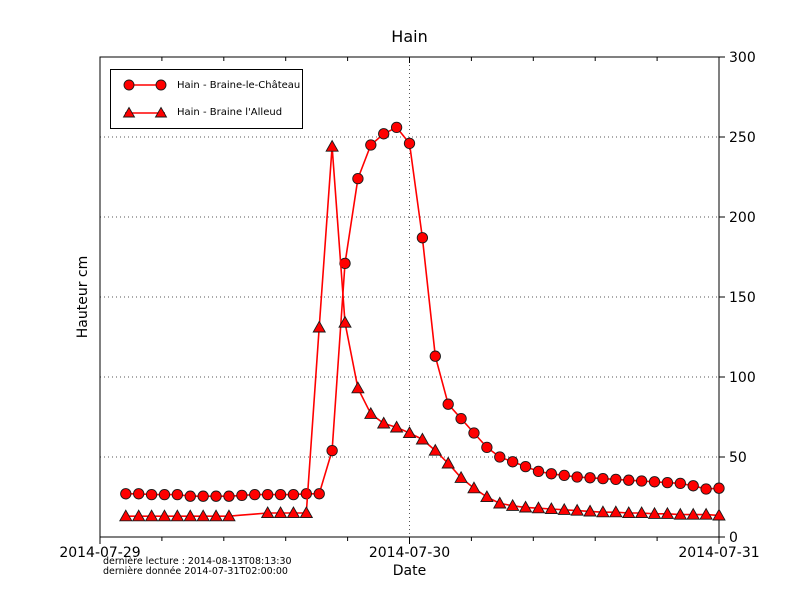 The width and height of the screenshot is (800, 600). What do you see at coordinates (742, 138) in the screenshot?
I see `y-tick-label: 250` at bounding box center [742, 138].